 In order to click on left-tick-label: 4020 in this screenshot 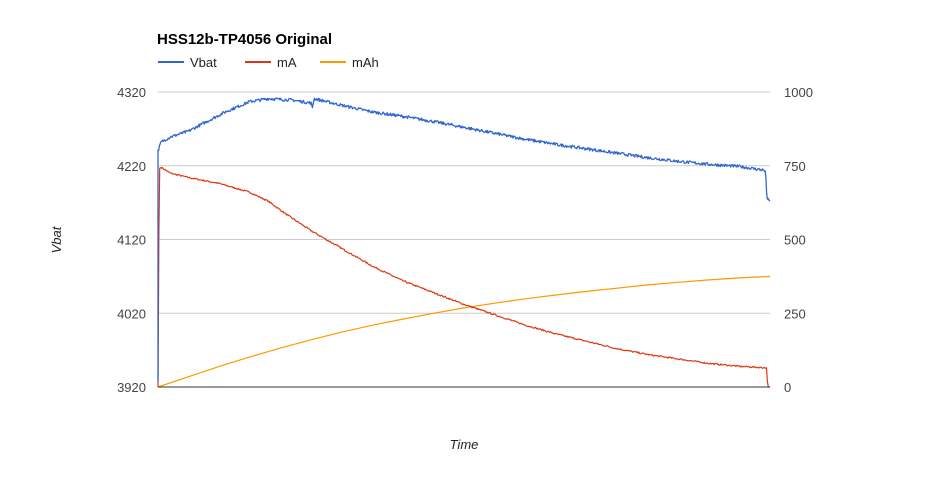, I will do `click(131, 313)`.